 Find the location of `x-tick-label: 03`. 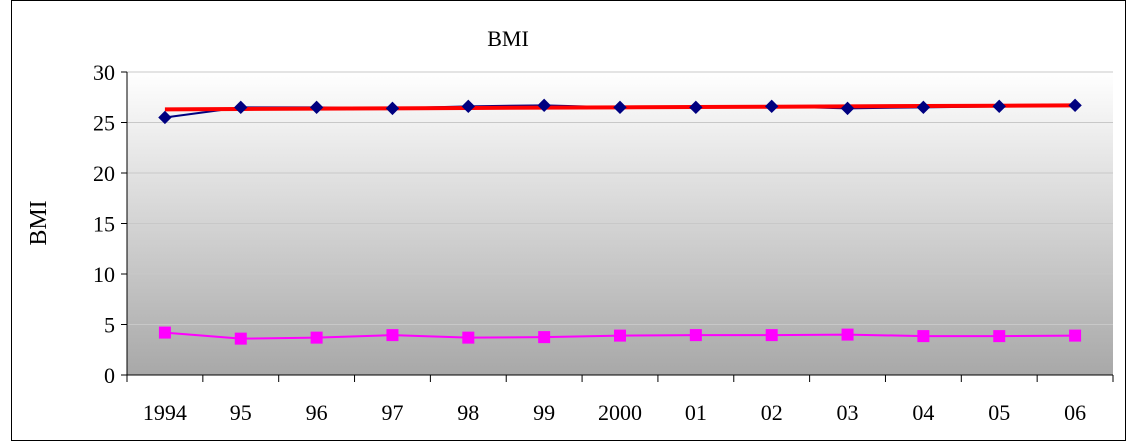

x-tick-label: 03 is located at coordinates (848, 412).